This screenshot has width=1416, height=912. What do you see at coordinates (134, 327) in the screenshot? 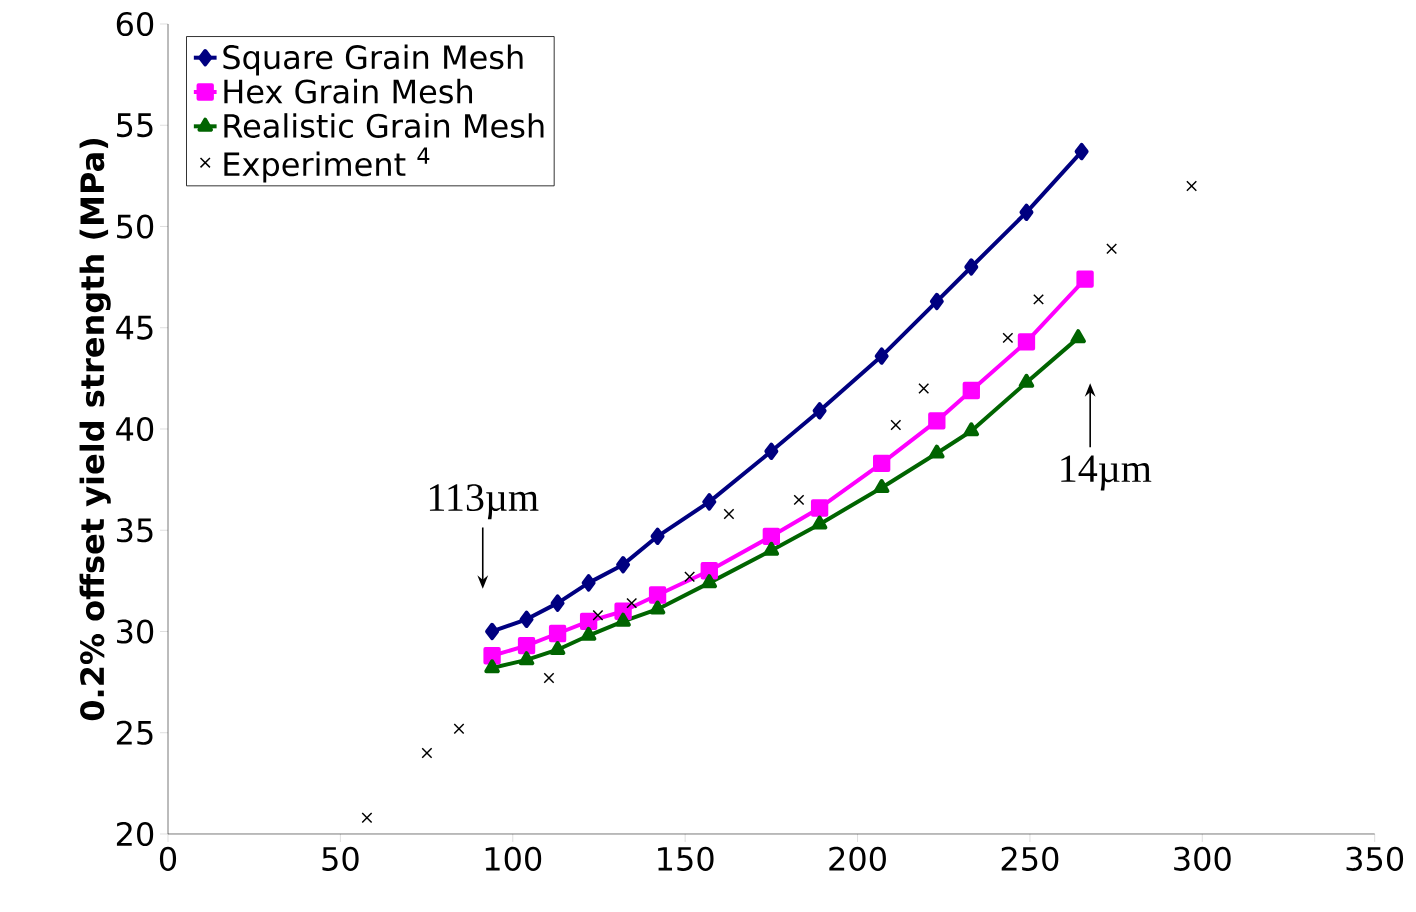
I see `y-tick-label: 45` at bounding box center [134, 327].